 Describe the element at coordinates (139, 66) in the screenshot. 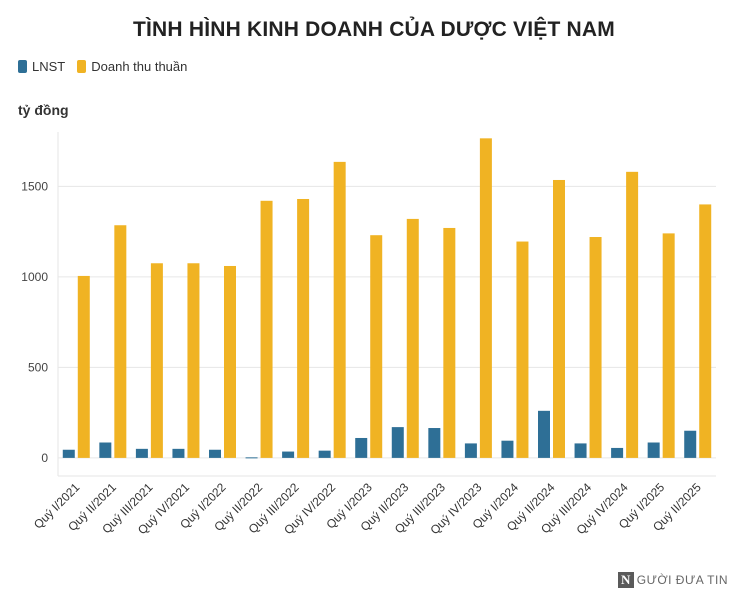

I see `legend-label-revenue: Doanh thu thuần` at that location.